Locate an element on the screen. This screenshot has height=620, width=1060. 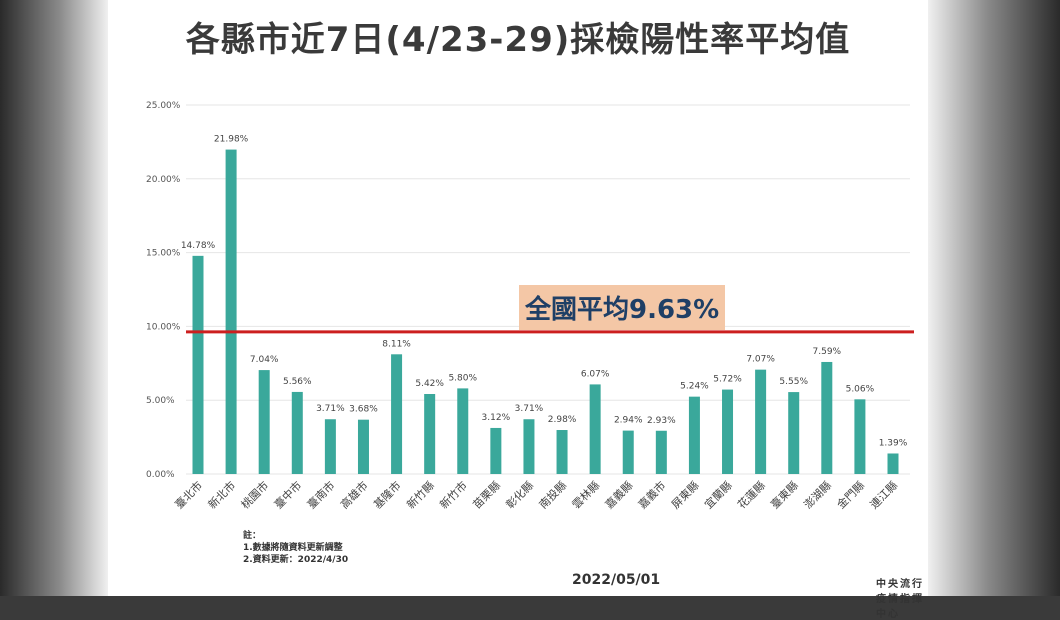
data-label: 21.98% is located at coordinates (231, 140).